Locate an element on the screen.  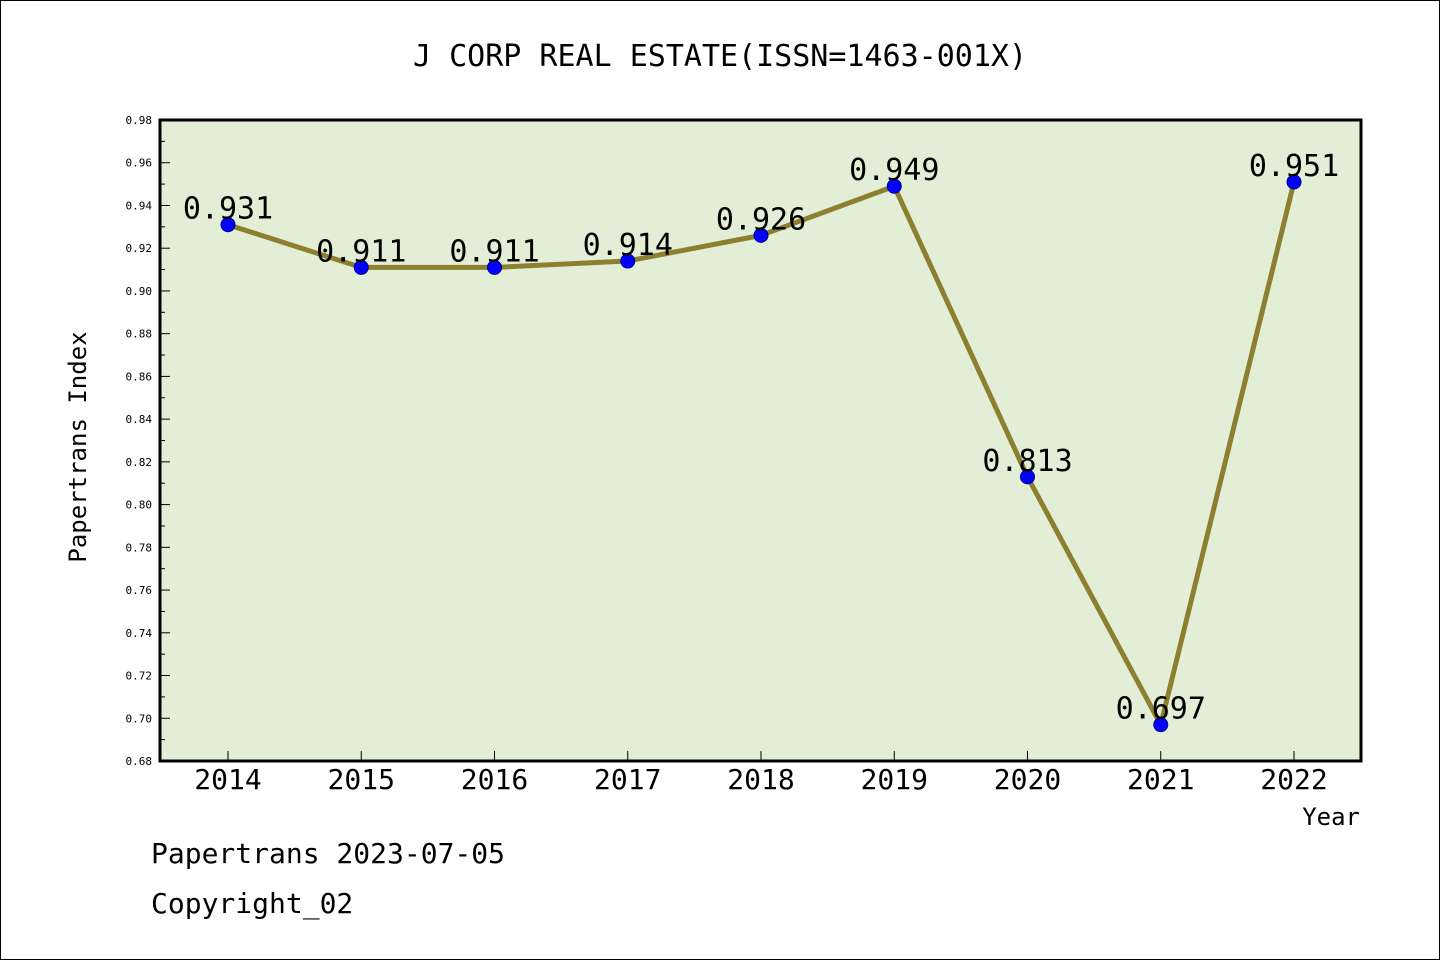
y-tick-label: 0.78 is located at coordinates (139, 547).